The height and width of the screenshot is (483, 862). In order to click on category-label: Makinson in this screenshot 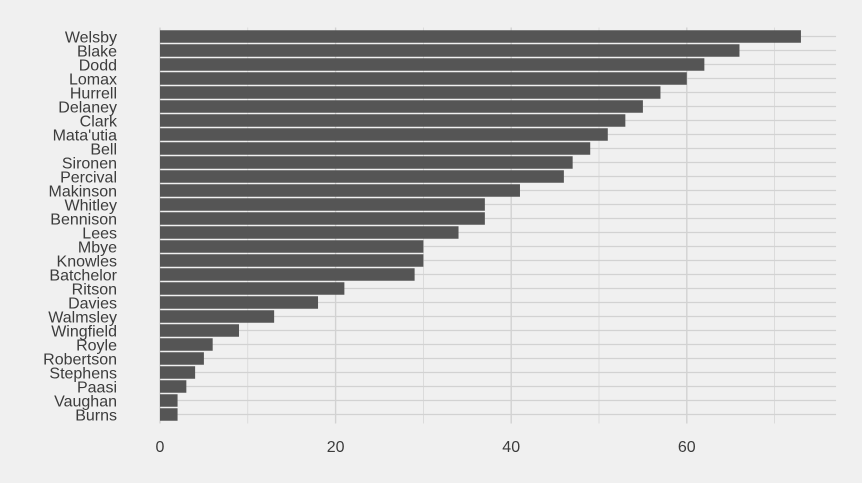, I will do `click(83, 192)`.